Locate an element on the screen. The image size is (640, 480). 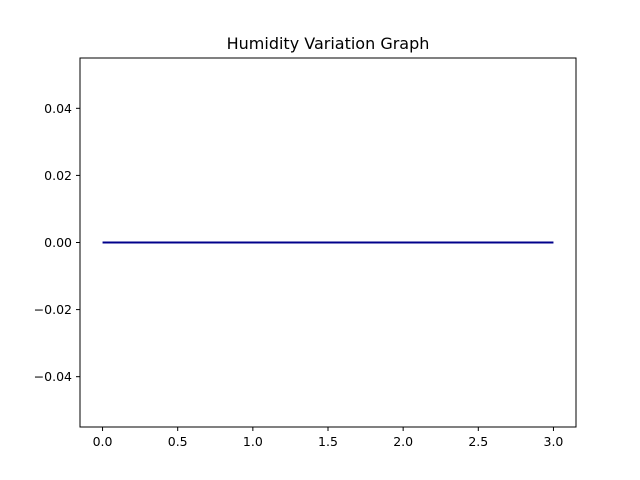
y-tick-label: 0.00 is located at coordinates (58, 242).